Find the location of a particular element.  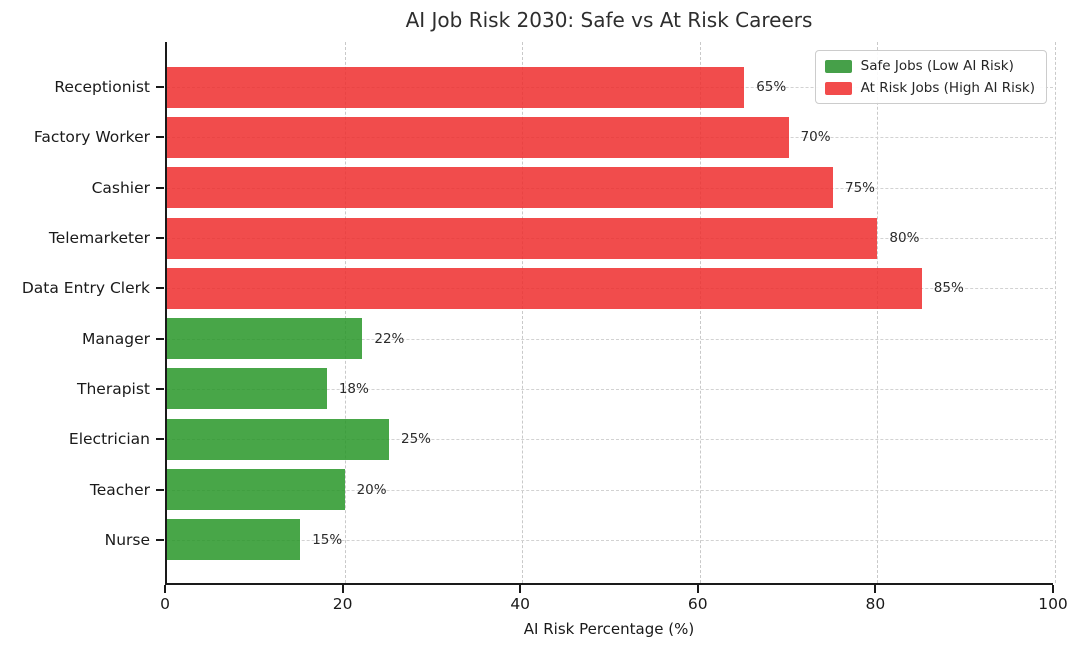

y-tick-electrician is located at coordinates (160, 439).